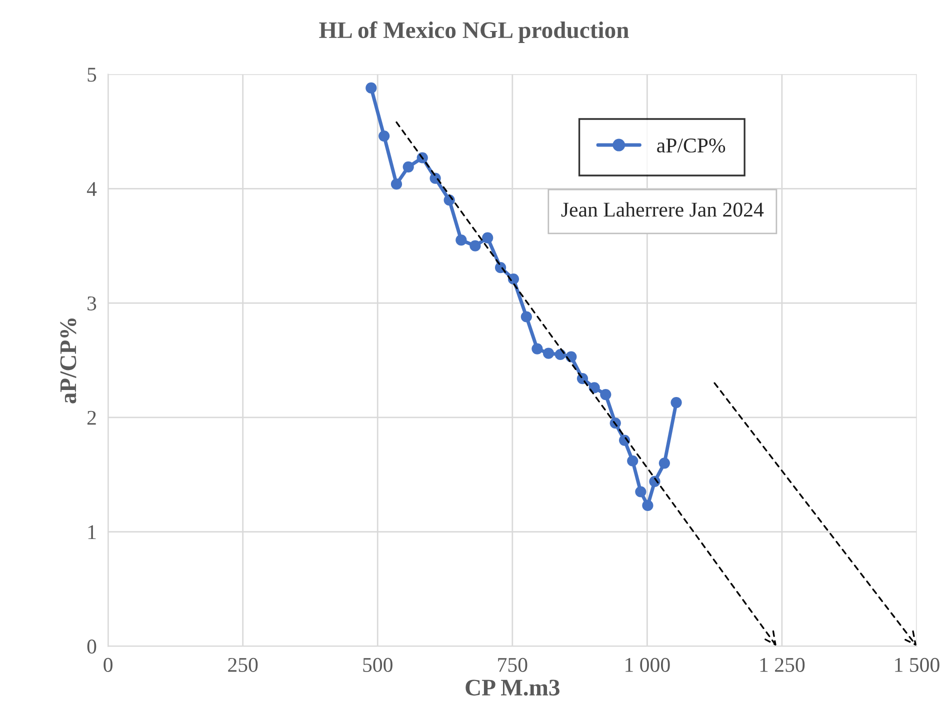 The height and width of the screenshot is (714, 948). I want to click on y-tick-label: 3, so click(92, 303).